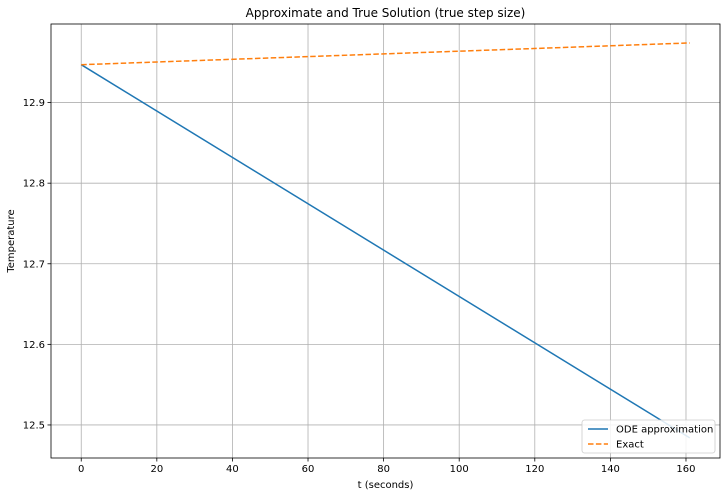  What do you see at coordinates (34, 184) in the screenshot?
I see `y-tick-label: 12.8` at bounding box center [34, 184].